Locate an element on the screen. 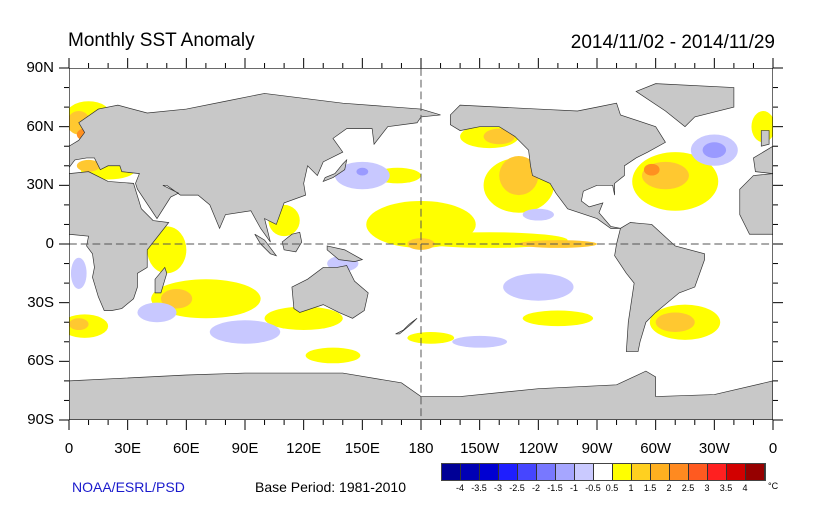 This screenshot has width=813, height=520. sumatra is located at coordinates (266, 245).